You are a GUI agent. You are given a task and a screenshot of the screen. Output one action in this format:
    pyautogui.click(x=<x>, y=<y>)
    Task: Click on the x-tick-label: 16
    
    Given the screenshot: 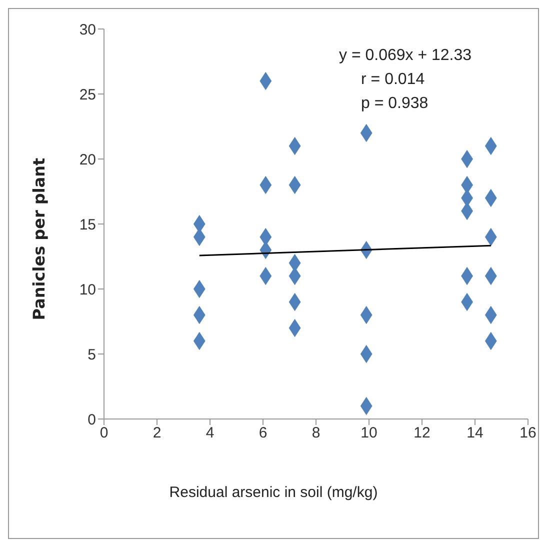 What is the action you would take?
    pyautogui.click(x=528, y=433)
    